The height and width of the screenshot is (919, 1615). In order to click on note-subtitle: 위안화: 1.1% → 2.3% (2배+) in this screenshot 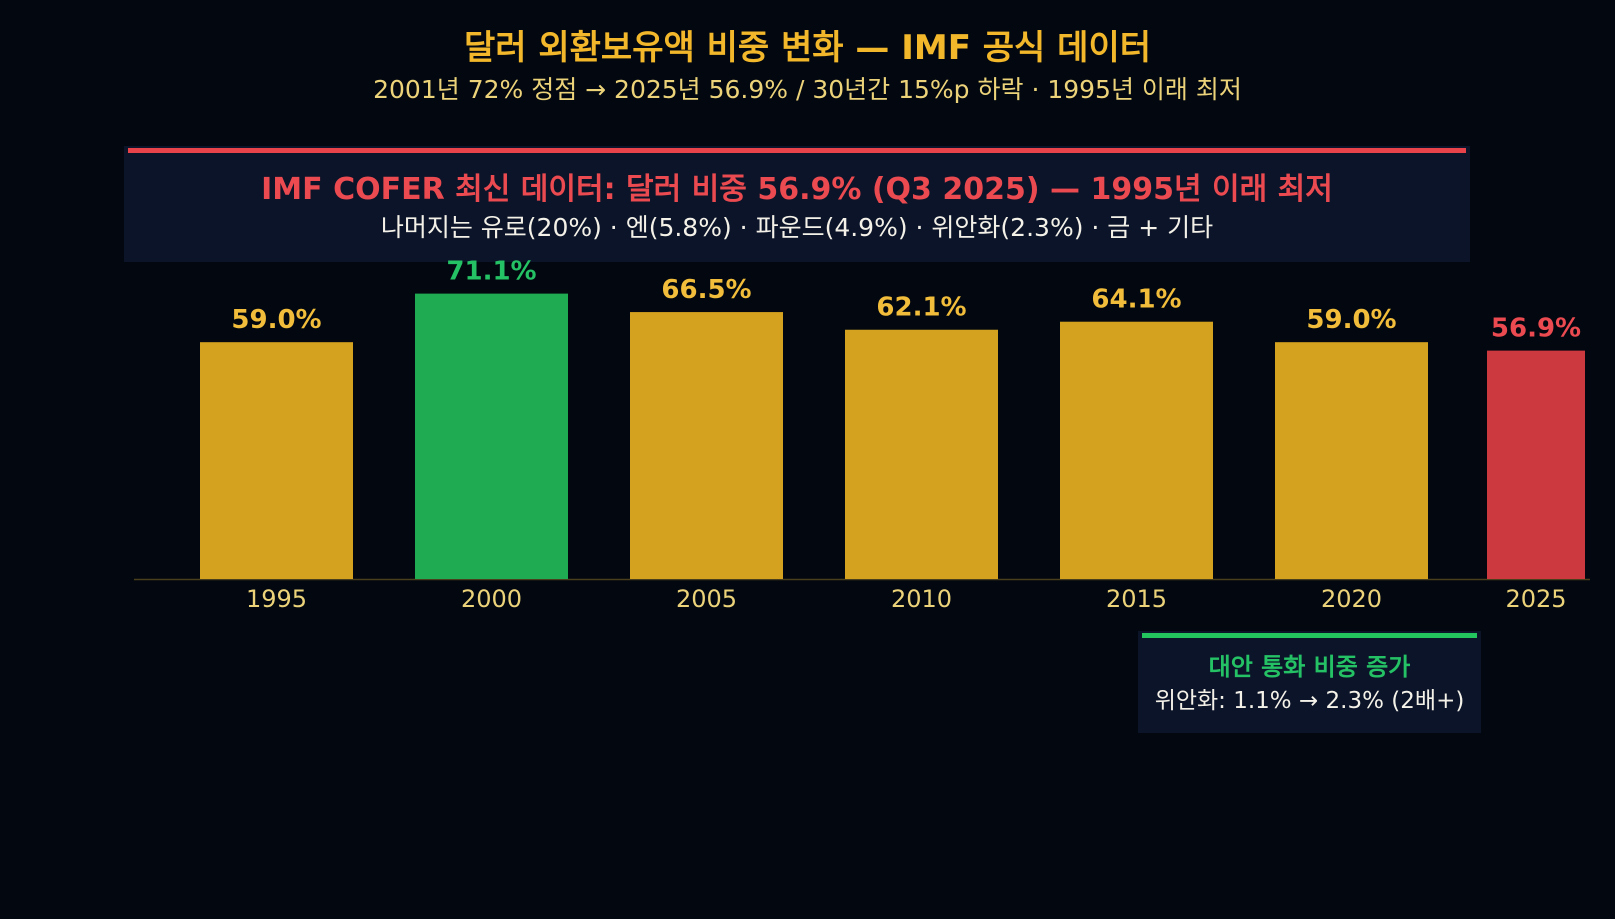, I will do `click(1309, 701)`.